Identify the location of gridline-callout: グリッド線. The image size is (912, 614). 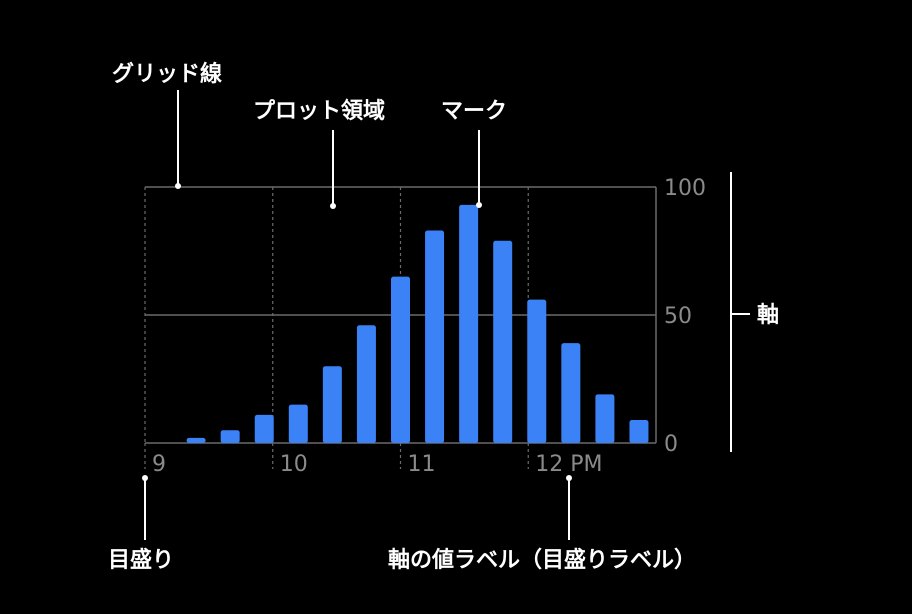
(167, 74).